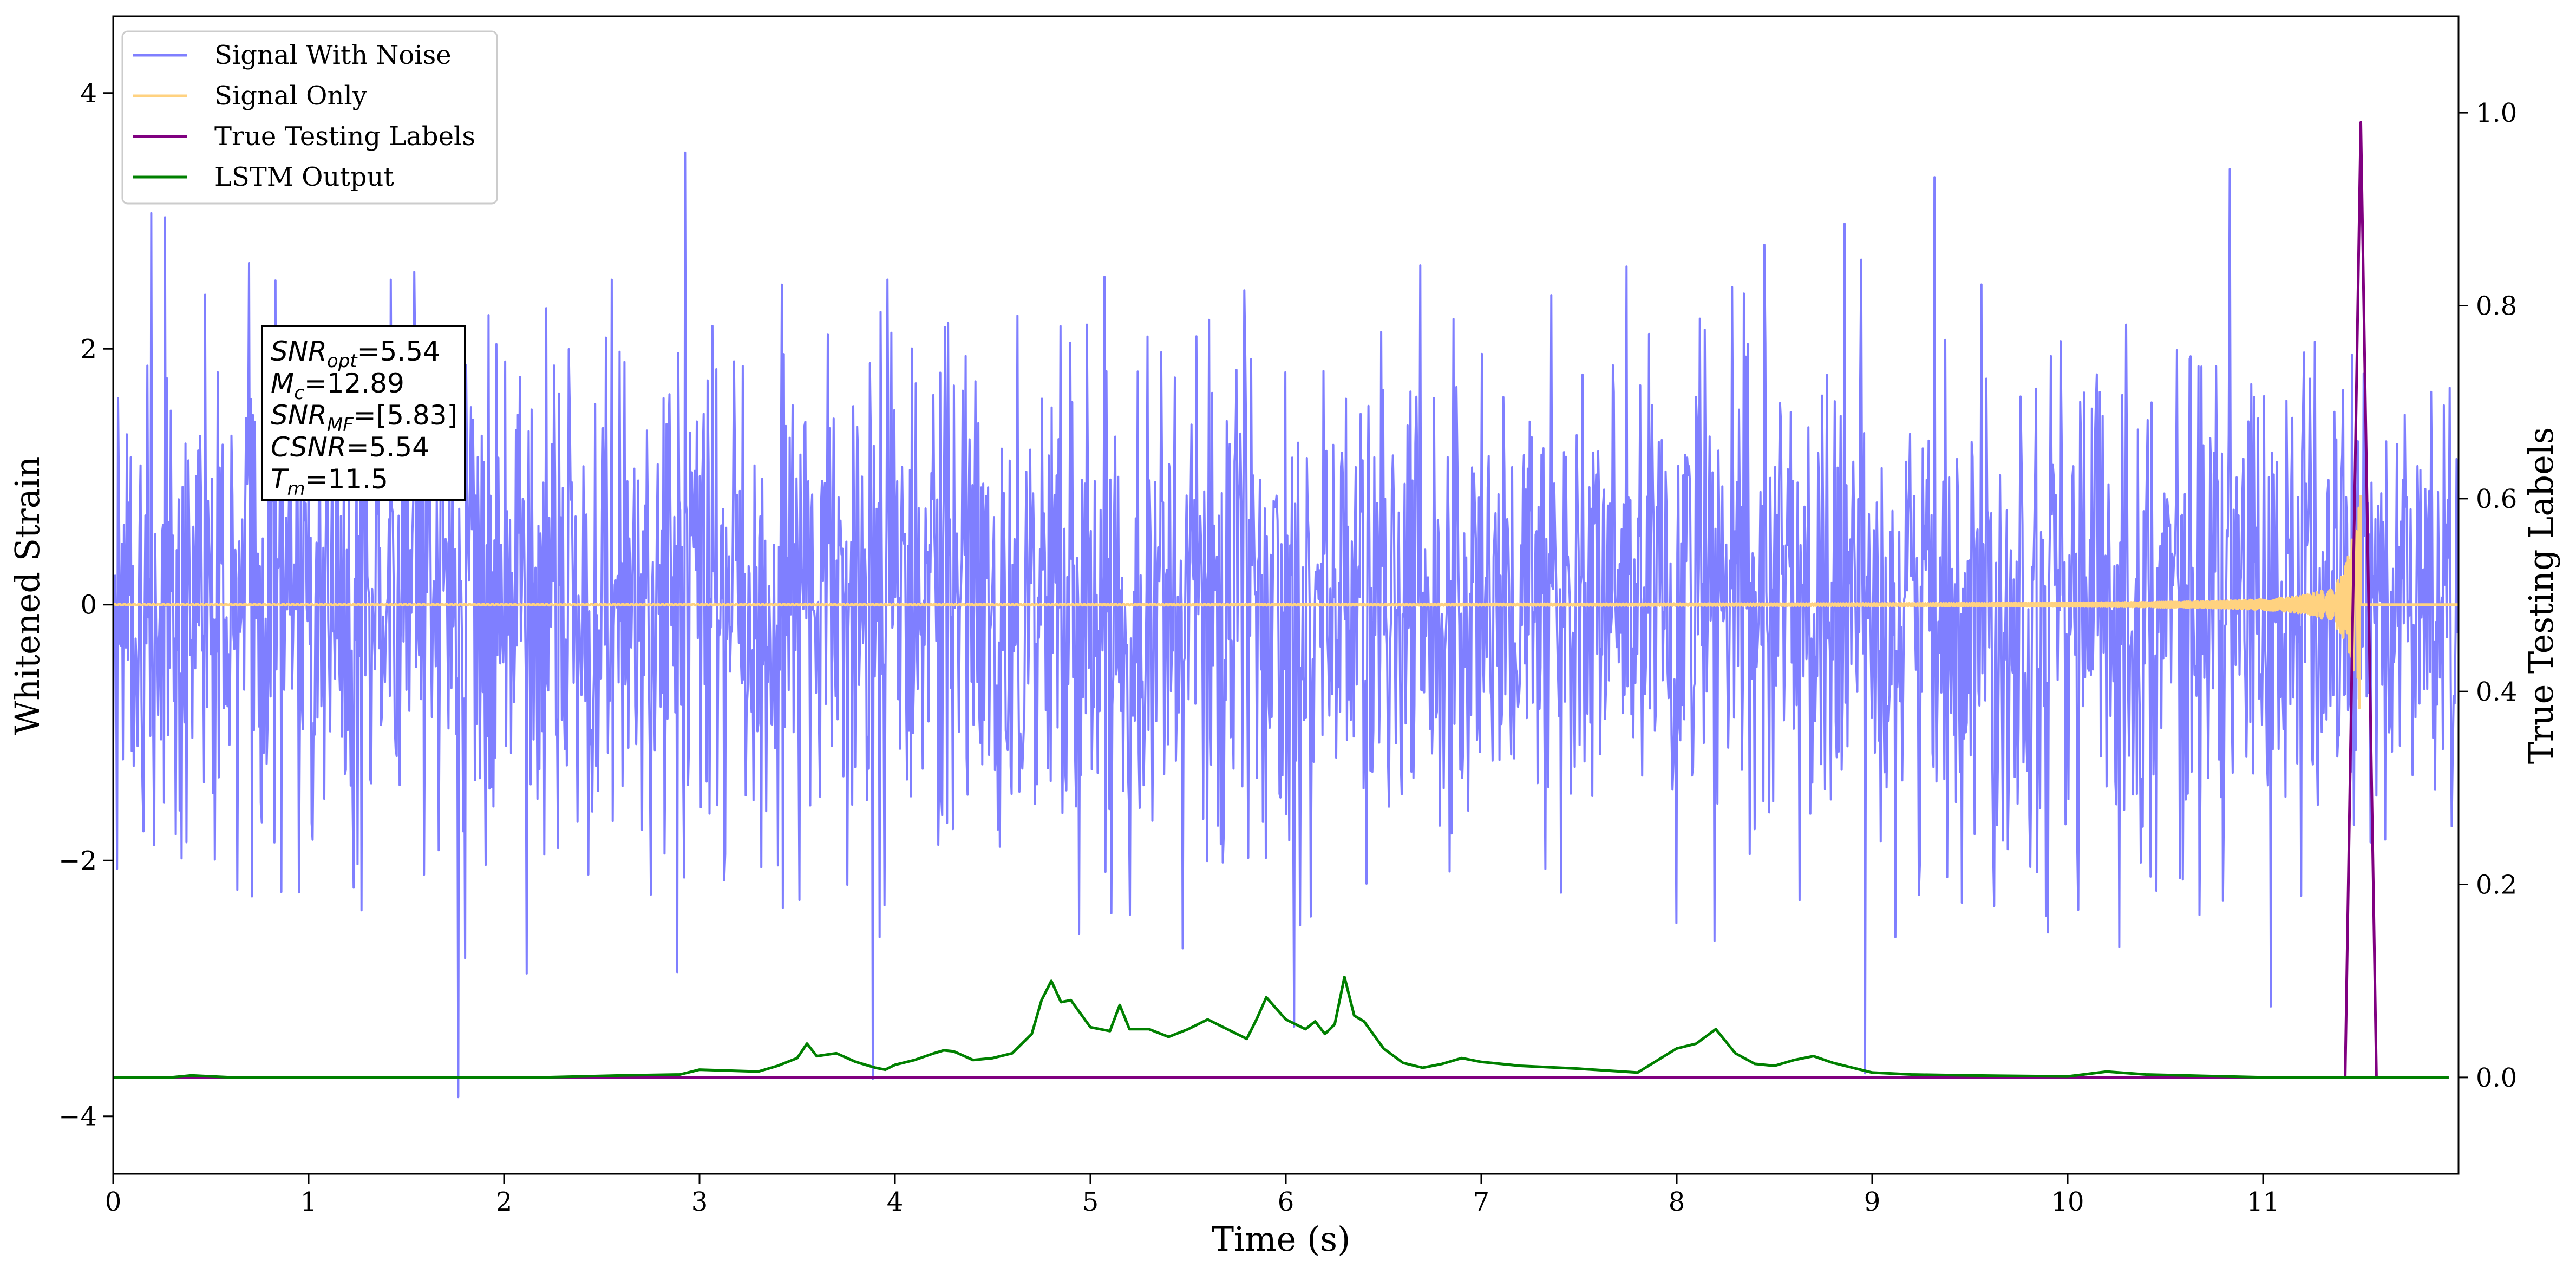 The image size is (2576, 1274). Describe the element at coordinates (2496, 692) in the screenshot. I see `y-right-tick-label-3: 0.4` at that location.